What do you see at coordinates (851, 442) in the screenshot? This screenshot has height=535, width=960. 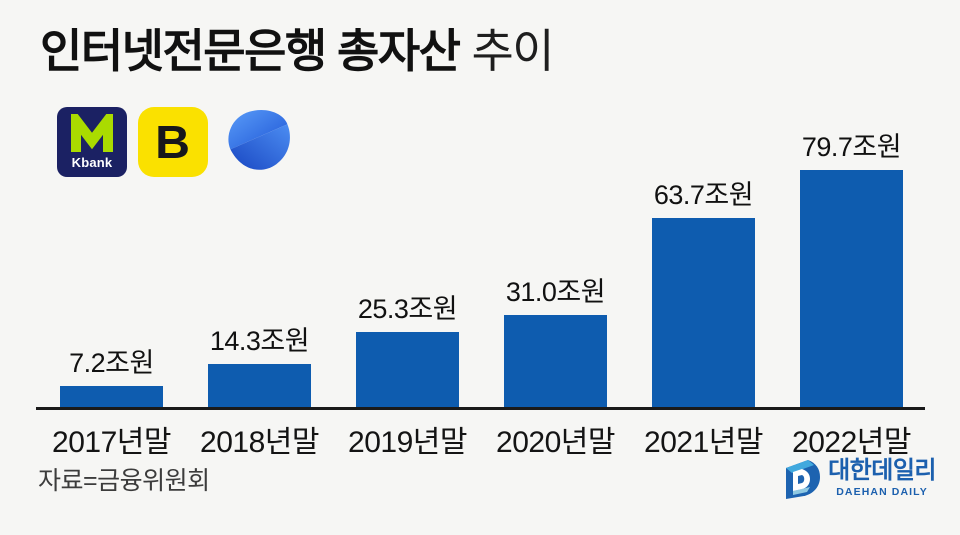 I see `x-axis-label: 2022년말` at bounding box center [851, 442].